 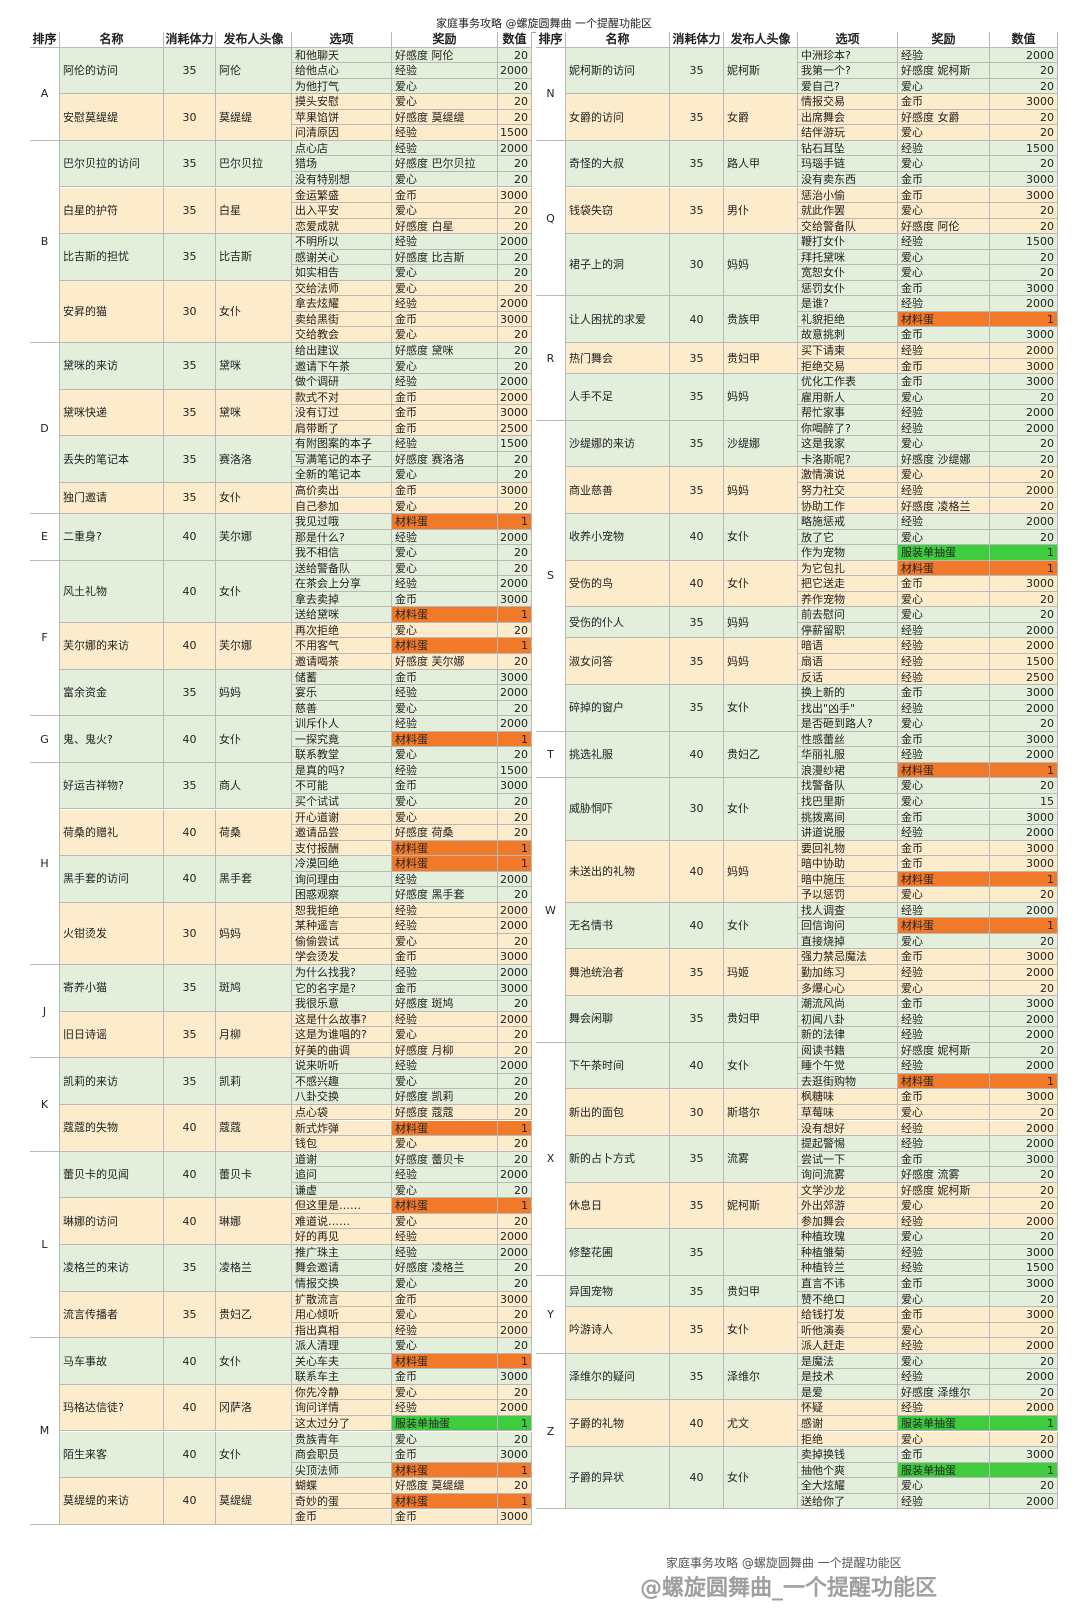 What do you see at coordinates (445, 1423) in the screenshot?
I see `reward-cell: 服装单抽蛋` at bounding box center [445, 1423].